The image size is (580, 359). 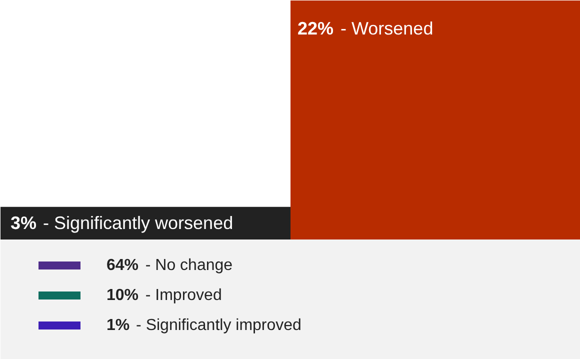 What do you see at coordinates (138, 223) in the screenshot?
I see `category-label: - Significantly worsened` at bounding box center [138, 223].